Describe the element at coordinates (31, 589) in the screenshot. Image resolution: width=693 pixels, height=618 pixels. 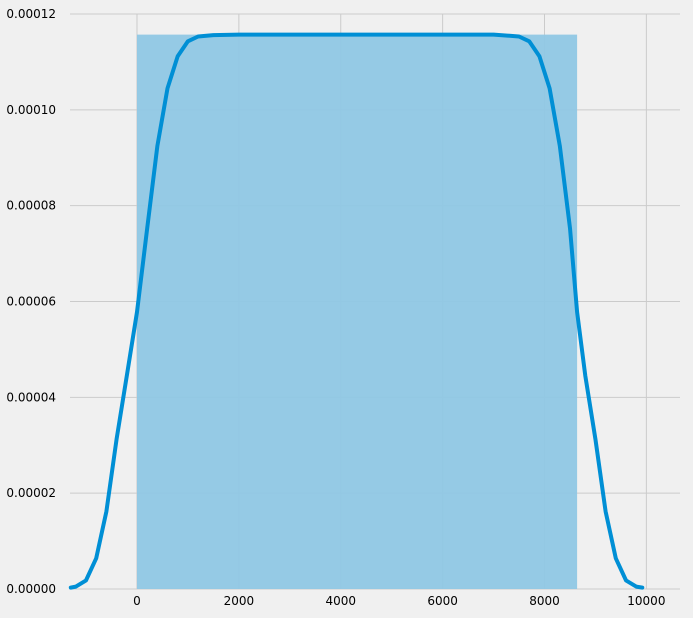
I see `y-tick-label: 0.00000` at that location.